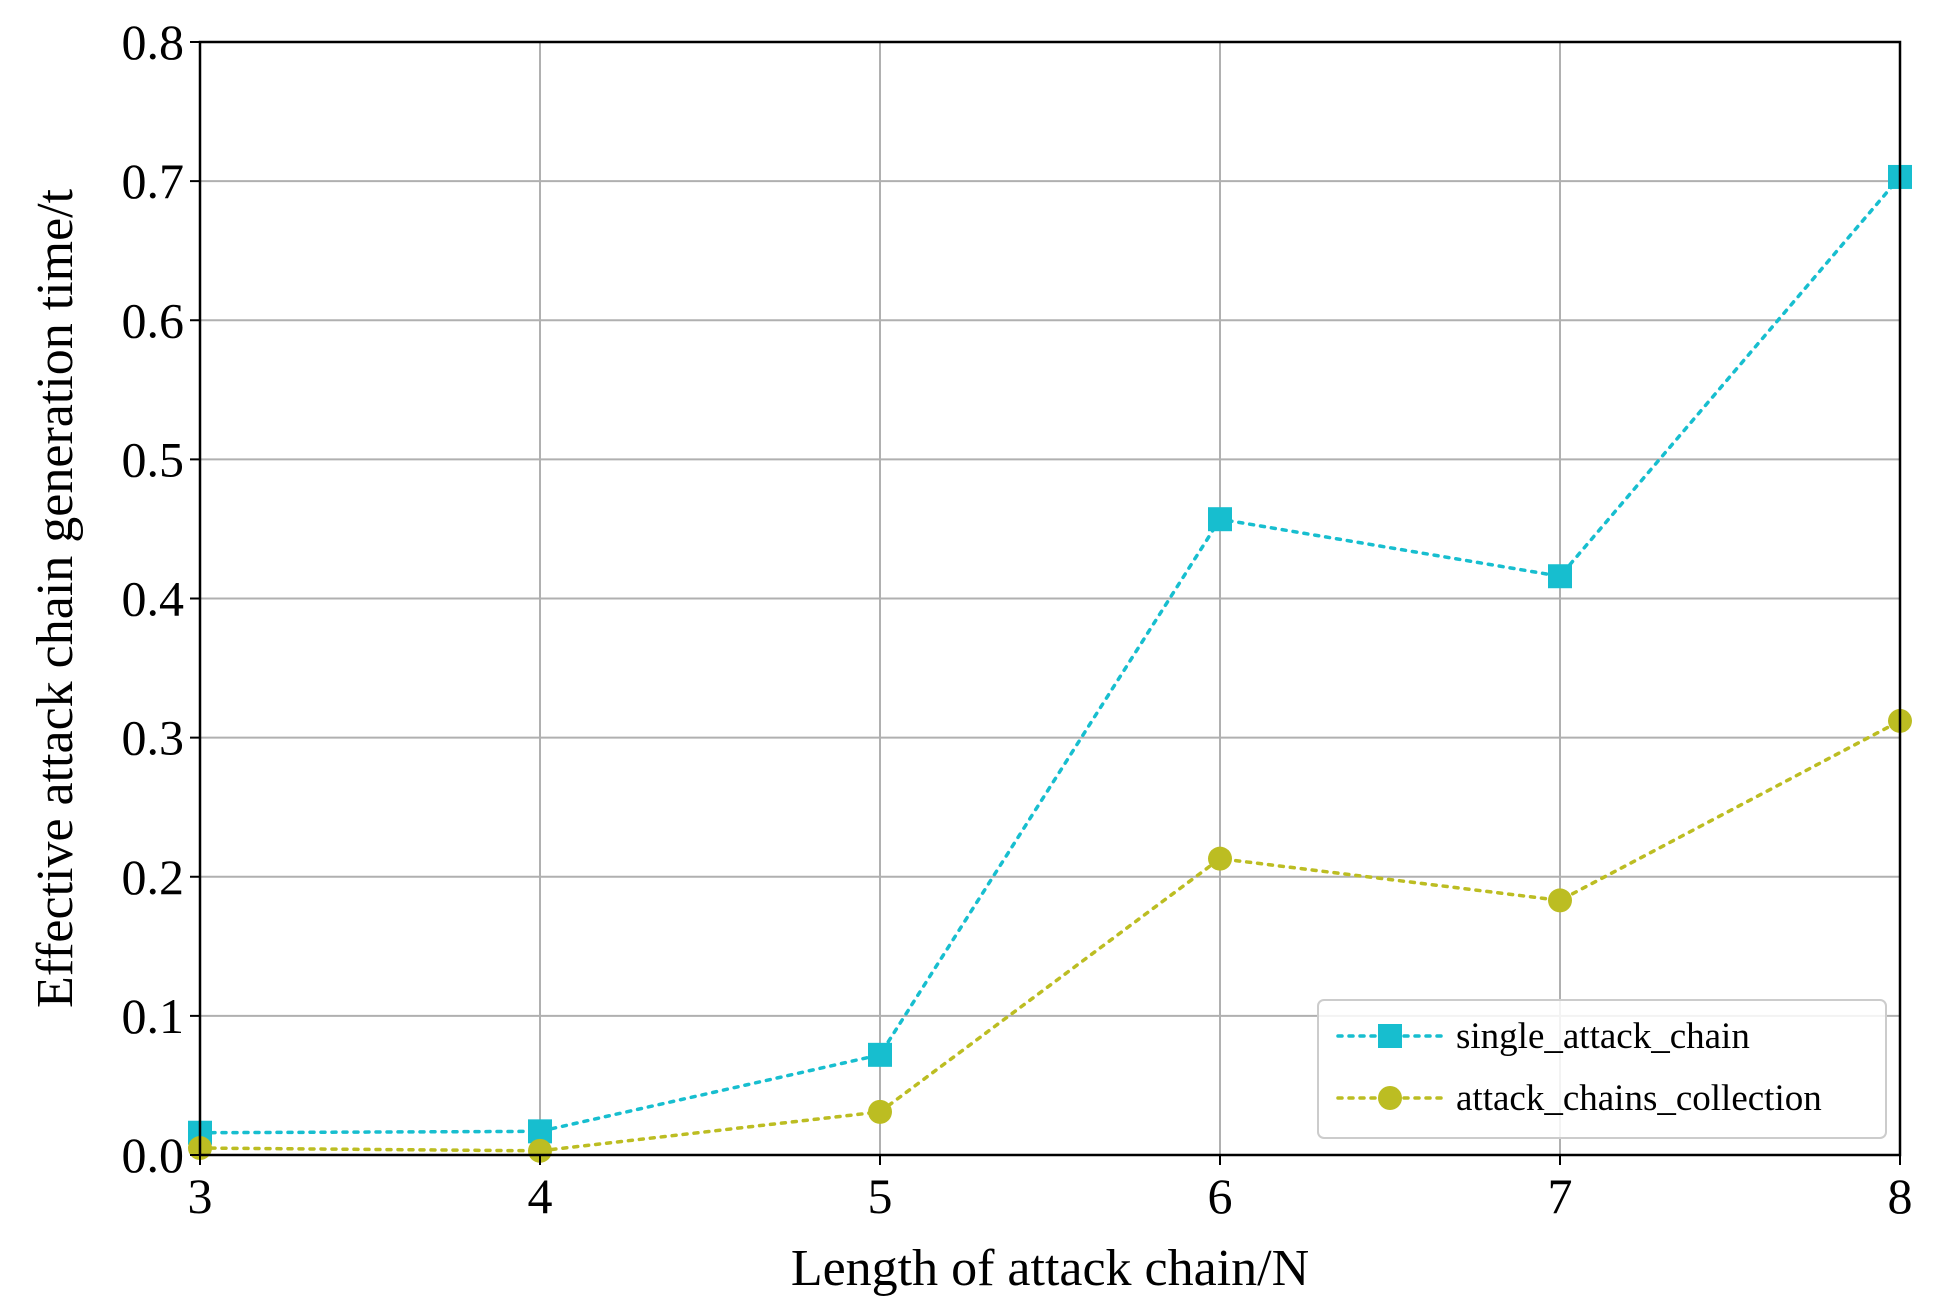  I want to click on legend-label: single_attack_chain, so click(1603, 1036).